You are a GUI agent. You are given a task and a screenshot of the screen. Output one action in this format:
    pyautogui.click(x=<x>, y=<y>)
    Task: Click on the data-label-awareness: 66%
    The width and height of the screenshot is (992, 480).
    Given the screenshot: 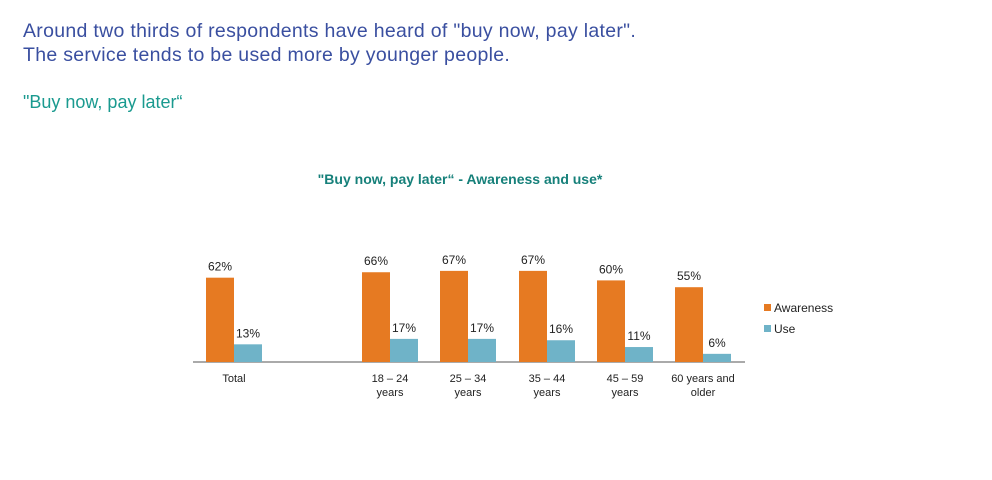 What is the action you would take?
    pyautogui.click(x=376, y=261)
    